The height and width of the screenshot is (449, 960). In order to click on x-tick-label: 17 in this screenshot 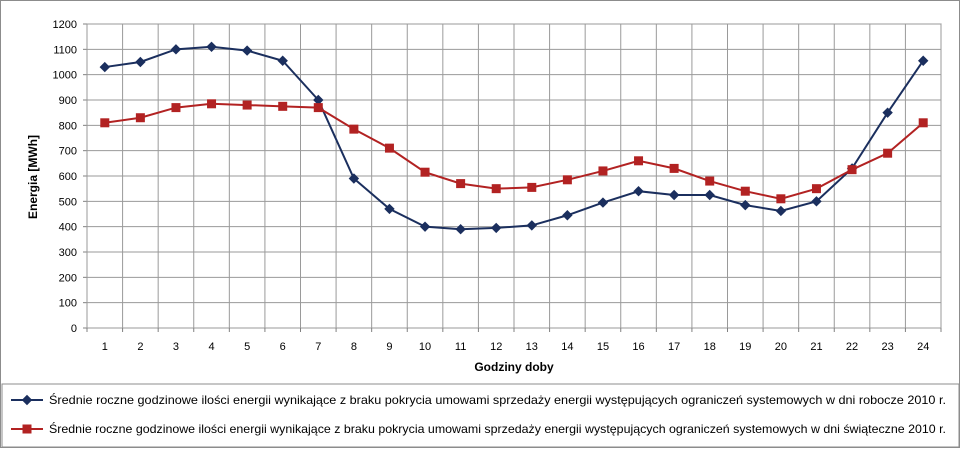, I will do `click(674, 347)`.